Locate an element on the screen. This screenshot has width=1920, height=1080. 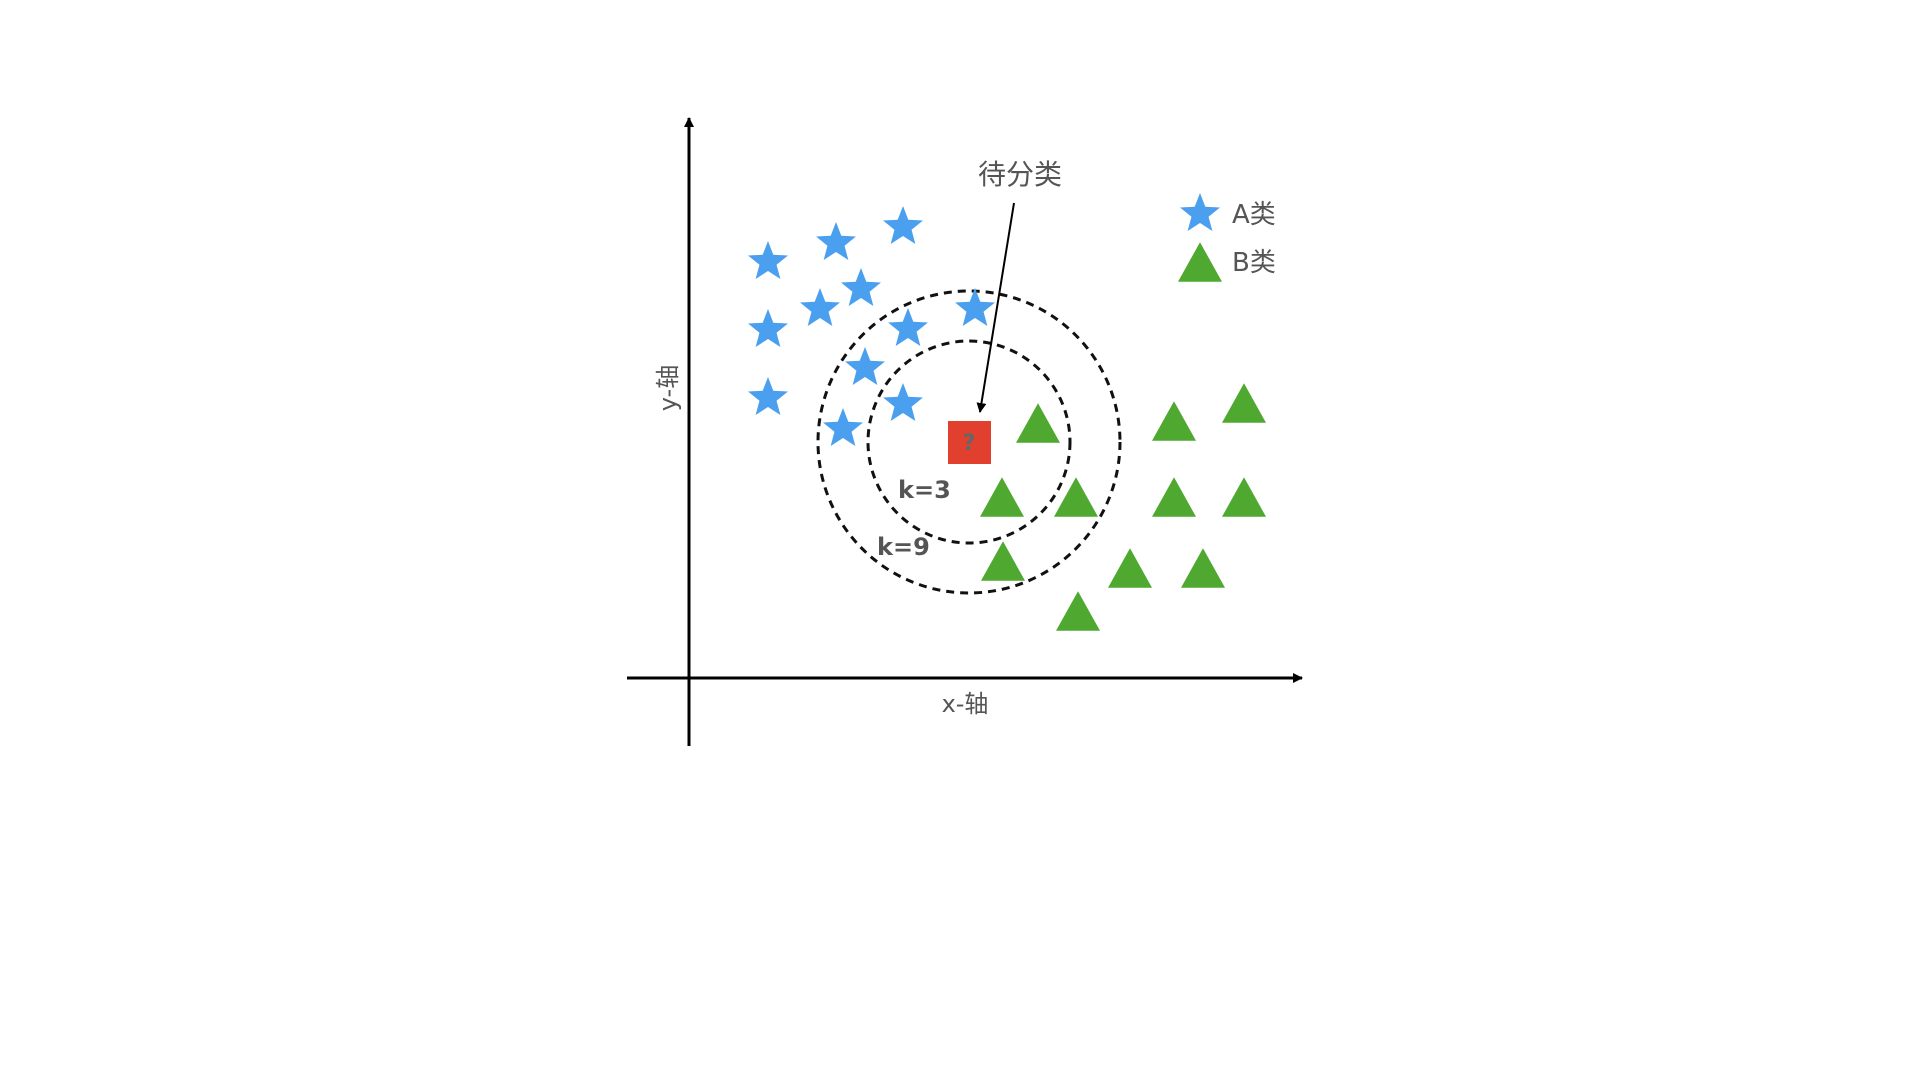
k-3-circle is located at coordinates (969, 442).